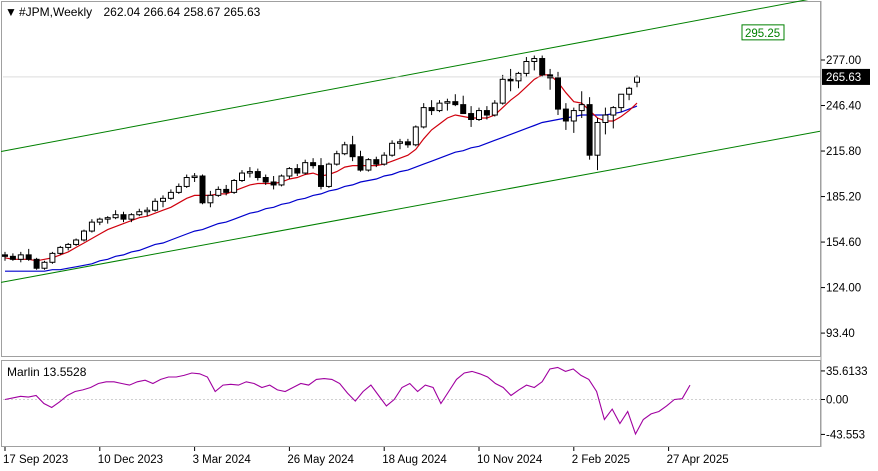  Describe the element at coordinates (837, 400) in the screenshot. I see `osc-tick-label: 0.00` at that location.